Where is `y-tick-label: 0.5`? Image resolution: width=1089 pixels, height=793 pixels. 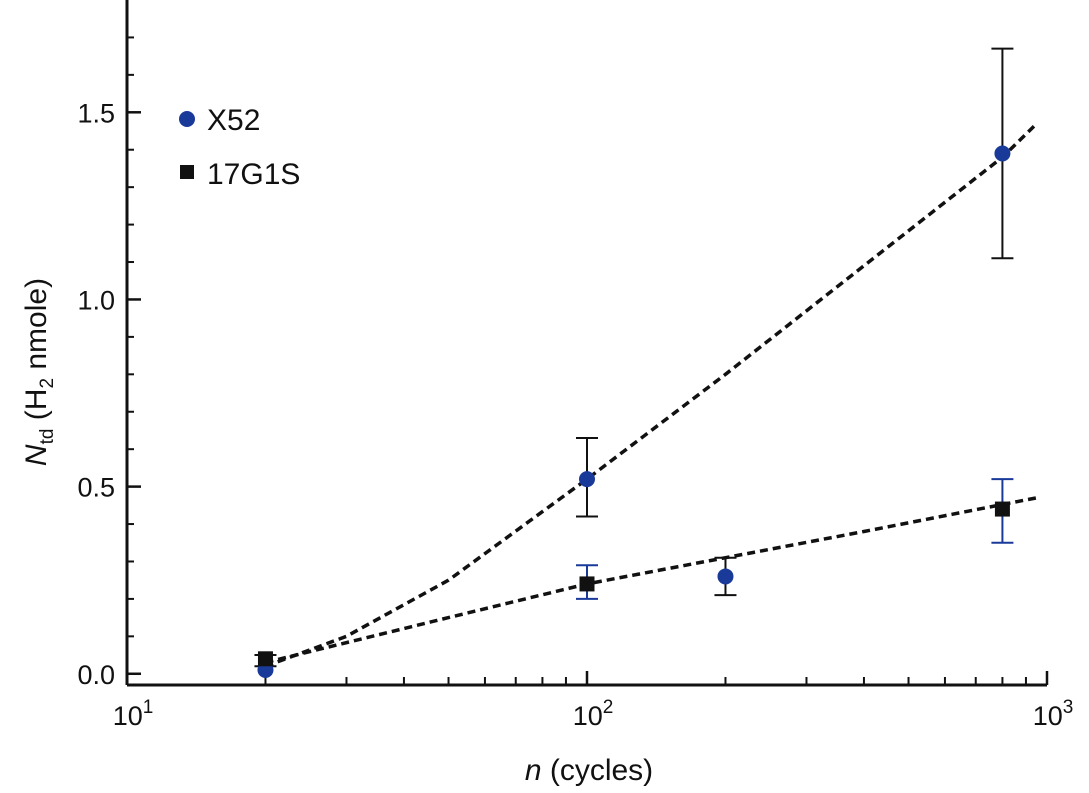 y-tick-label: 0.5 is located at coordinates (96, 488).